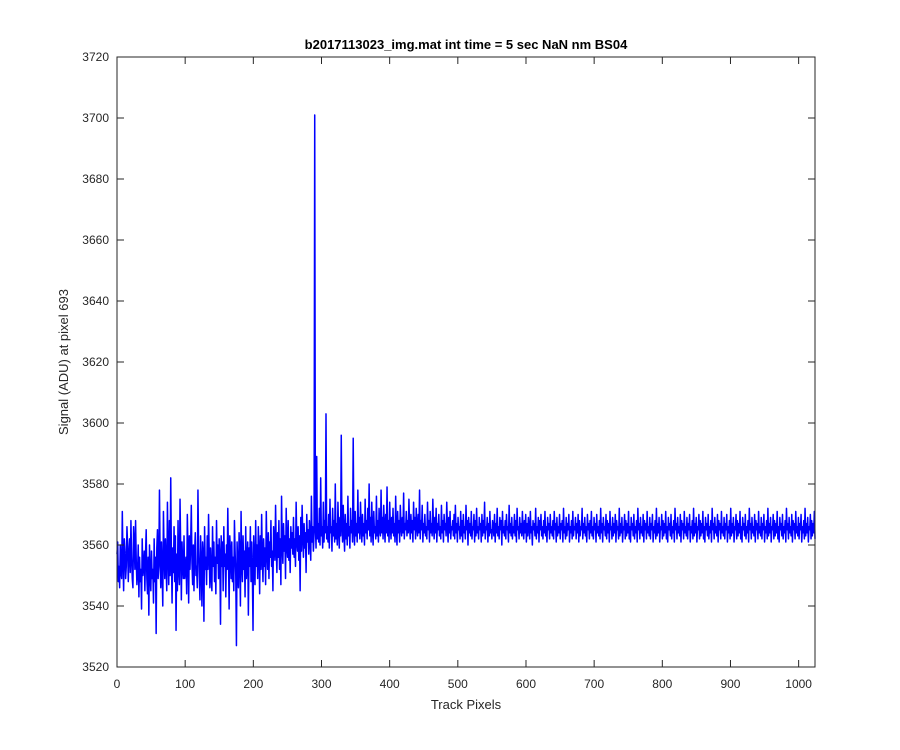 The image size is (900, 750). I want to click on x-tick-label: 600, so click(526, 684).